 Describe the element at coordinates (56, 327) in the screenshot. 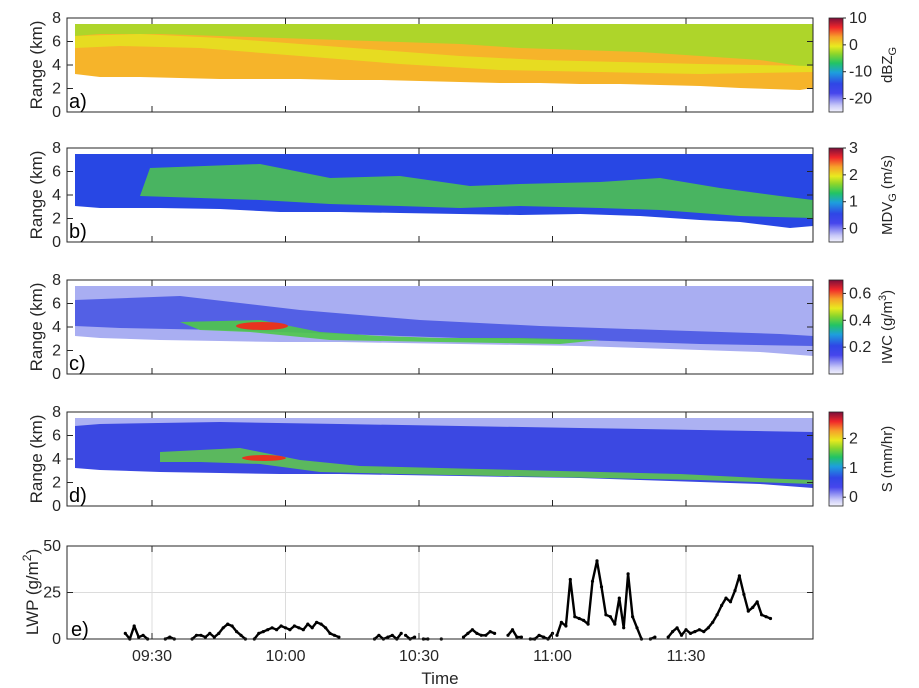

I see `y-tick-label: 4` at that location.